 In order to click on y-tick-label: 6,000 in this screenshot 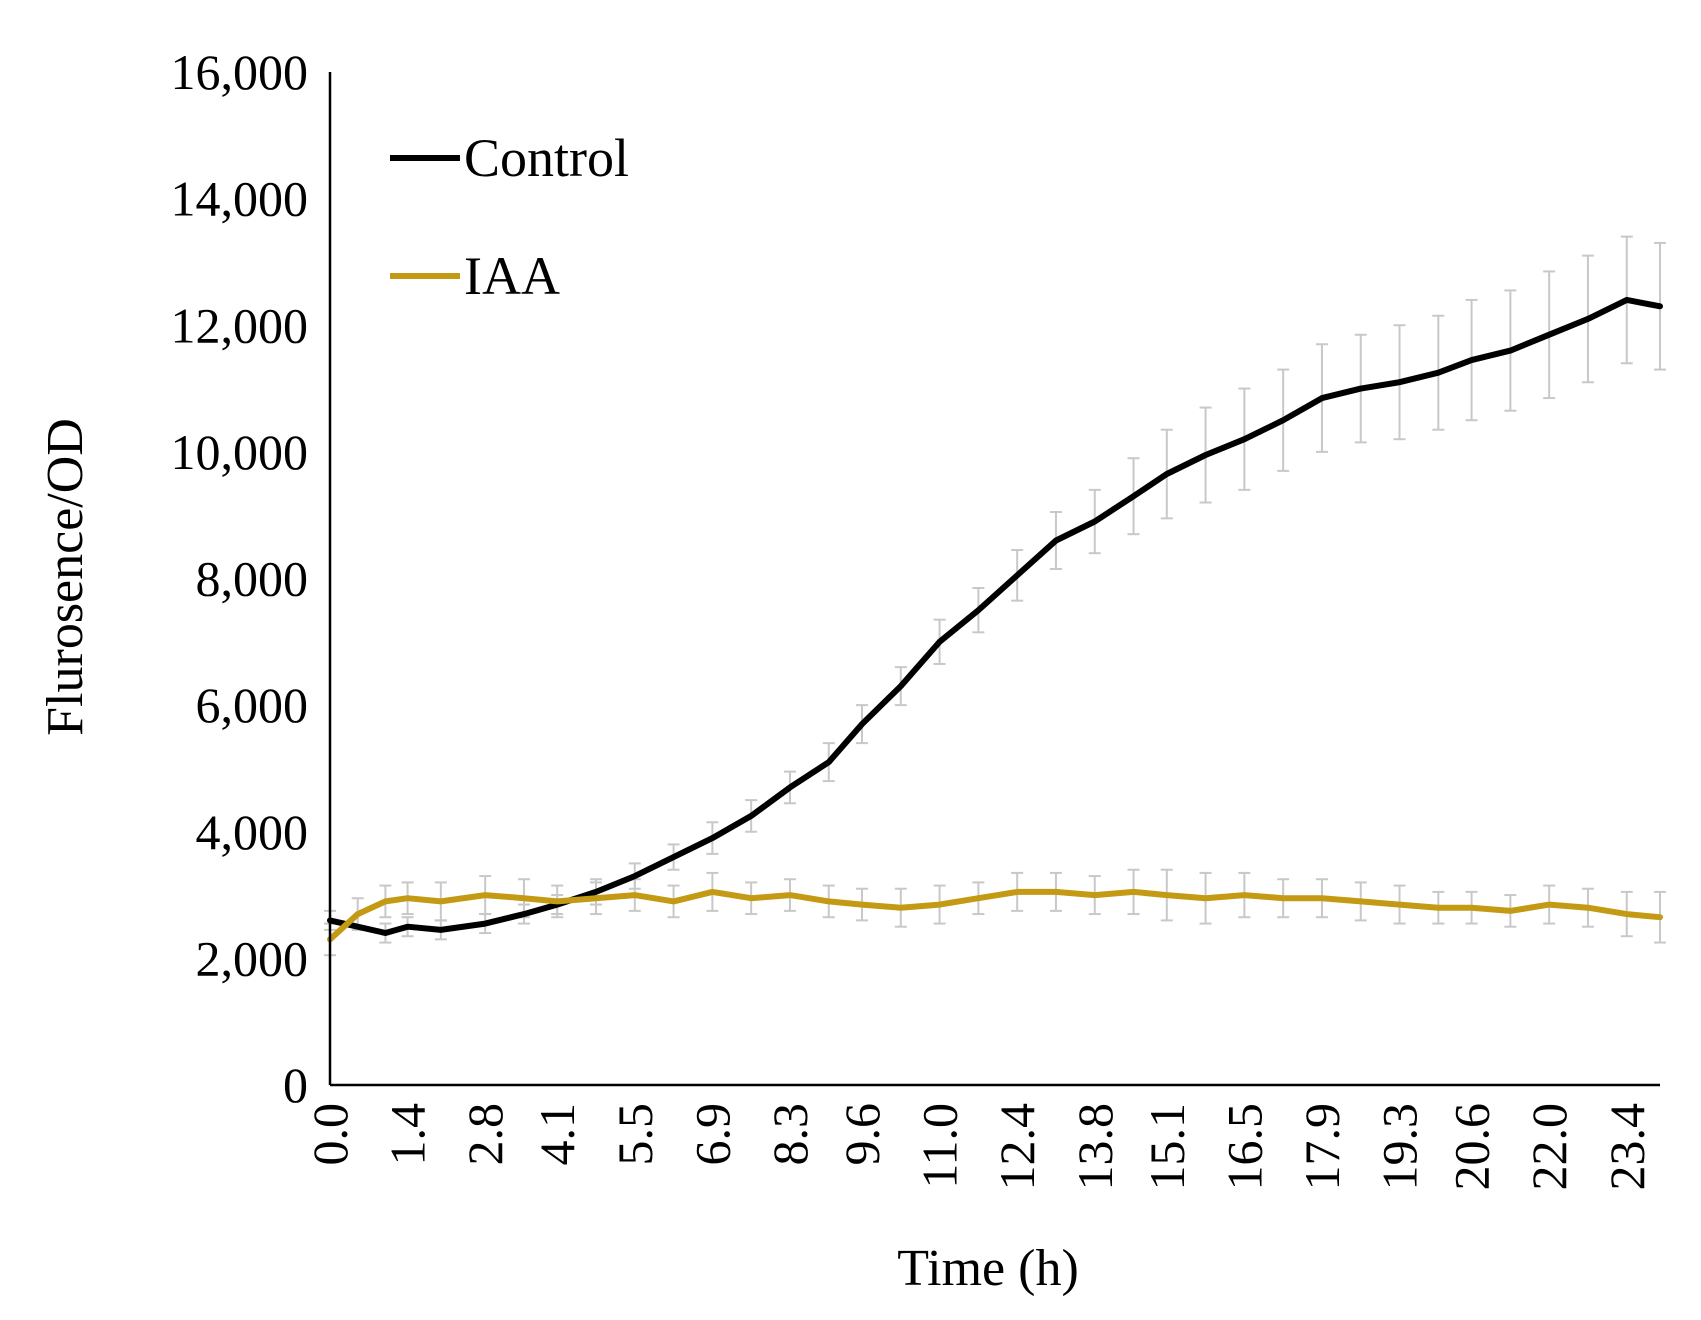, I will do `click(252, 705)`.